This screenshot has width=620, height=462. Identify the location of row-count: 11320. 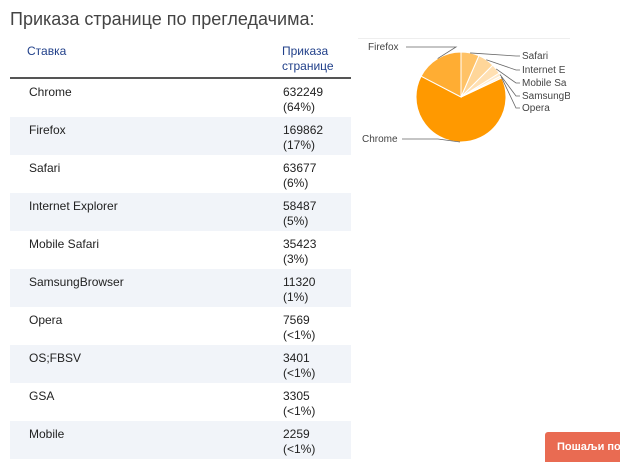
(299, 282).